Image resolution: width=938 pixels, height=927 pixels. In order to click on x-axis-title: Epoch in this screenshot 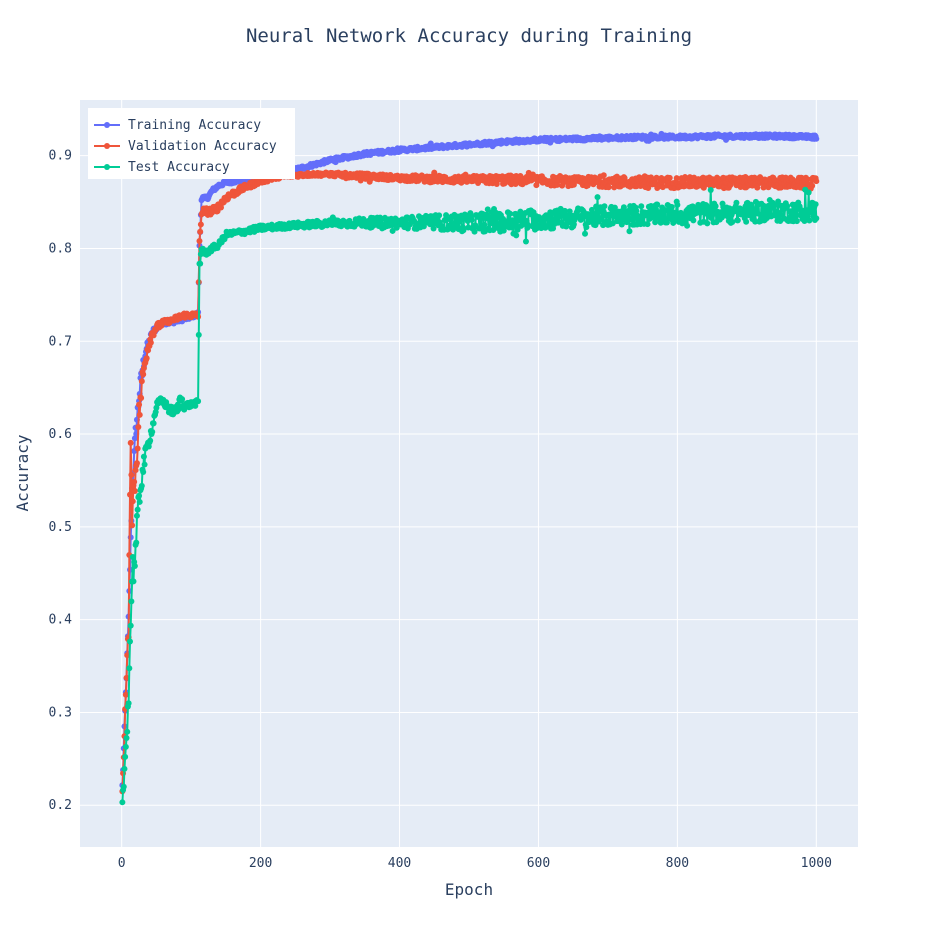, I will do `click(469, 889)`.